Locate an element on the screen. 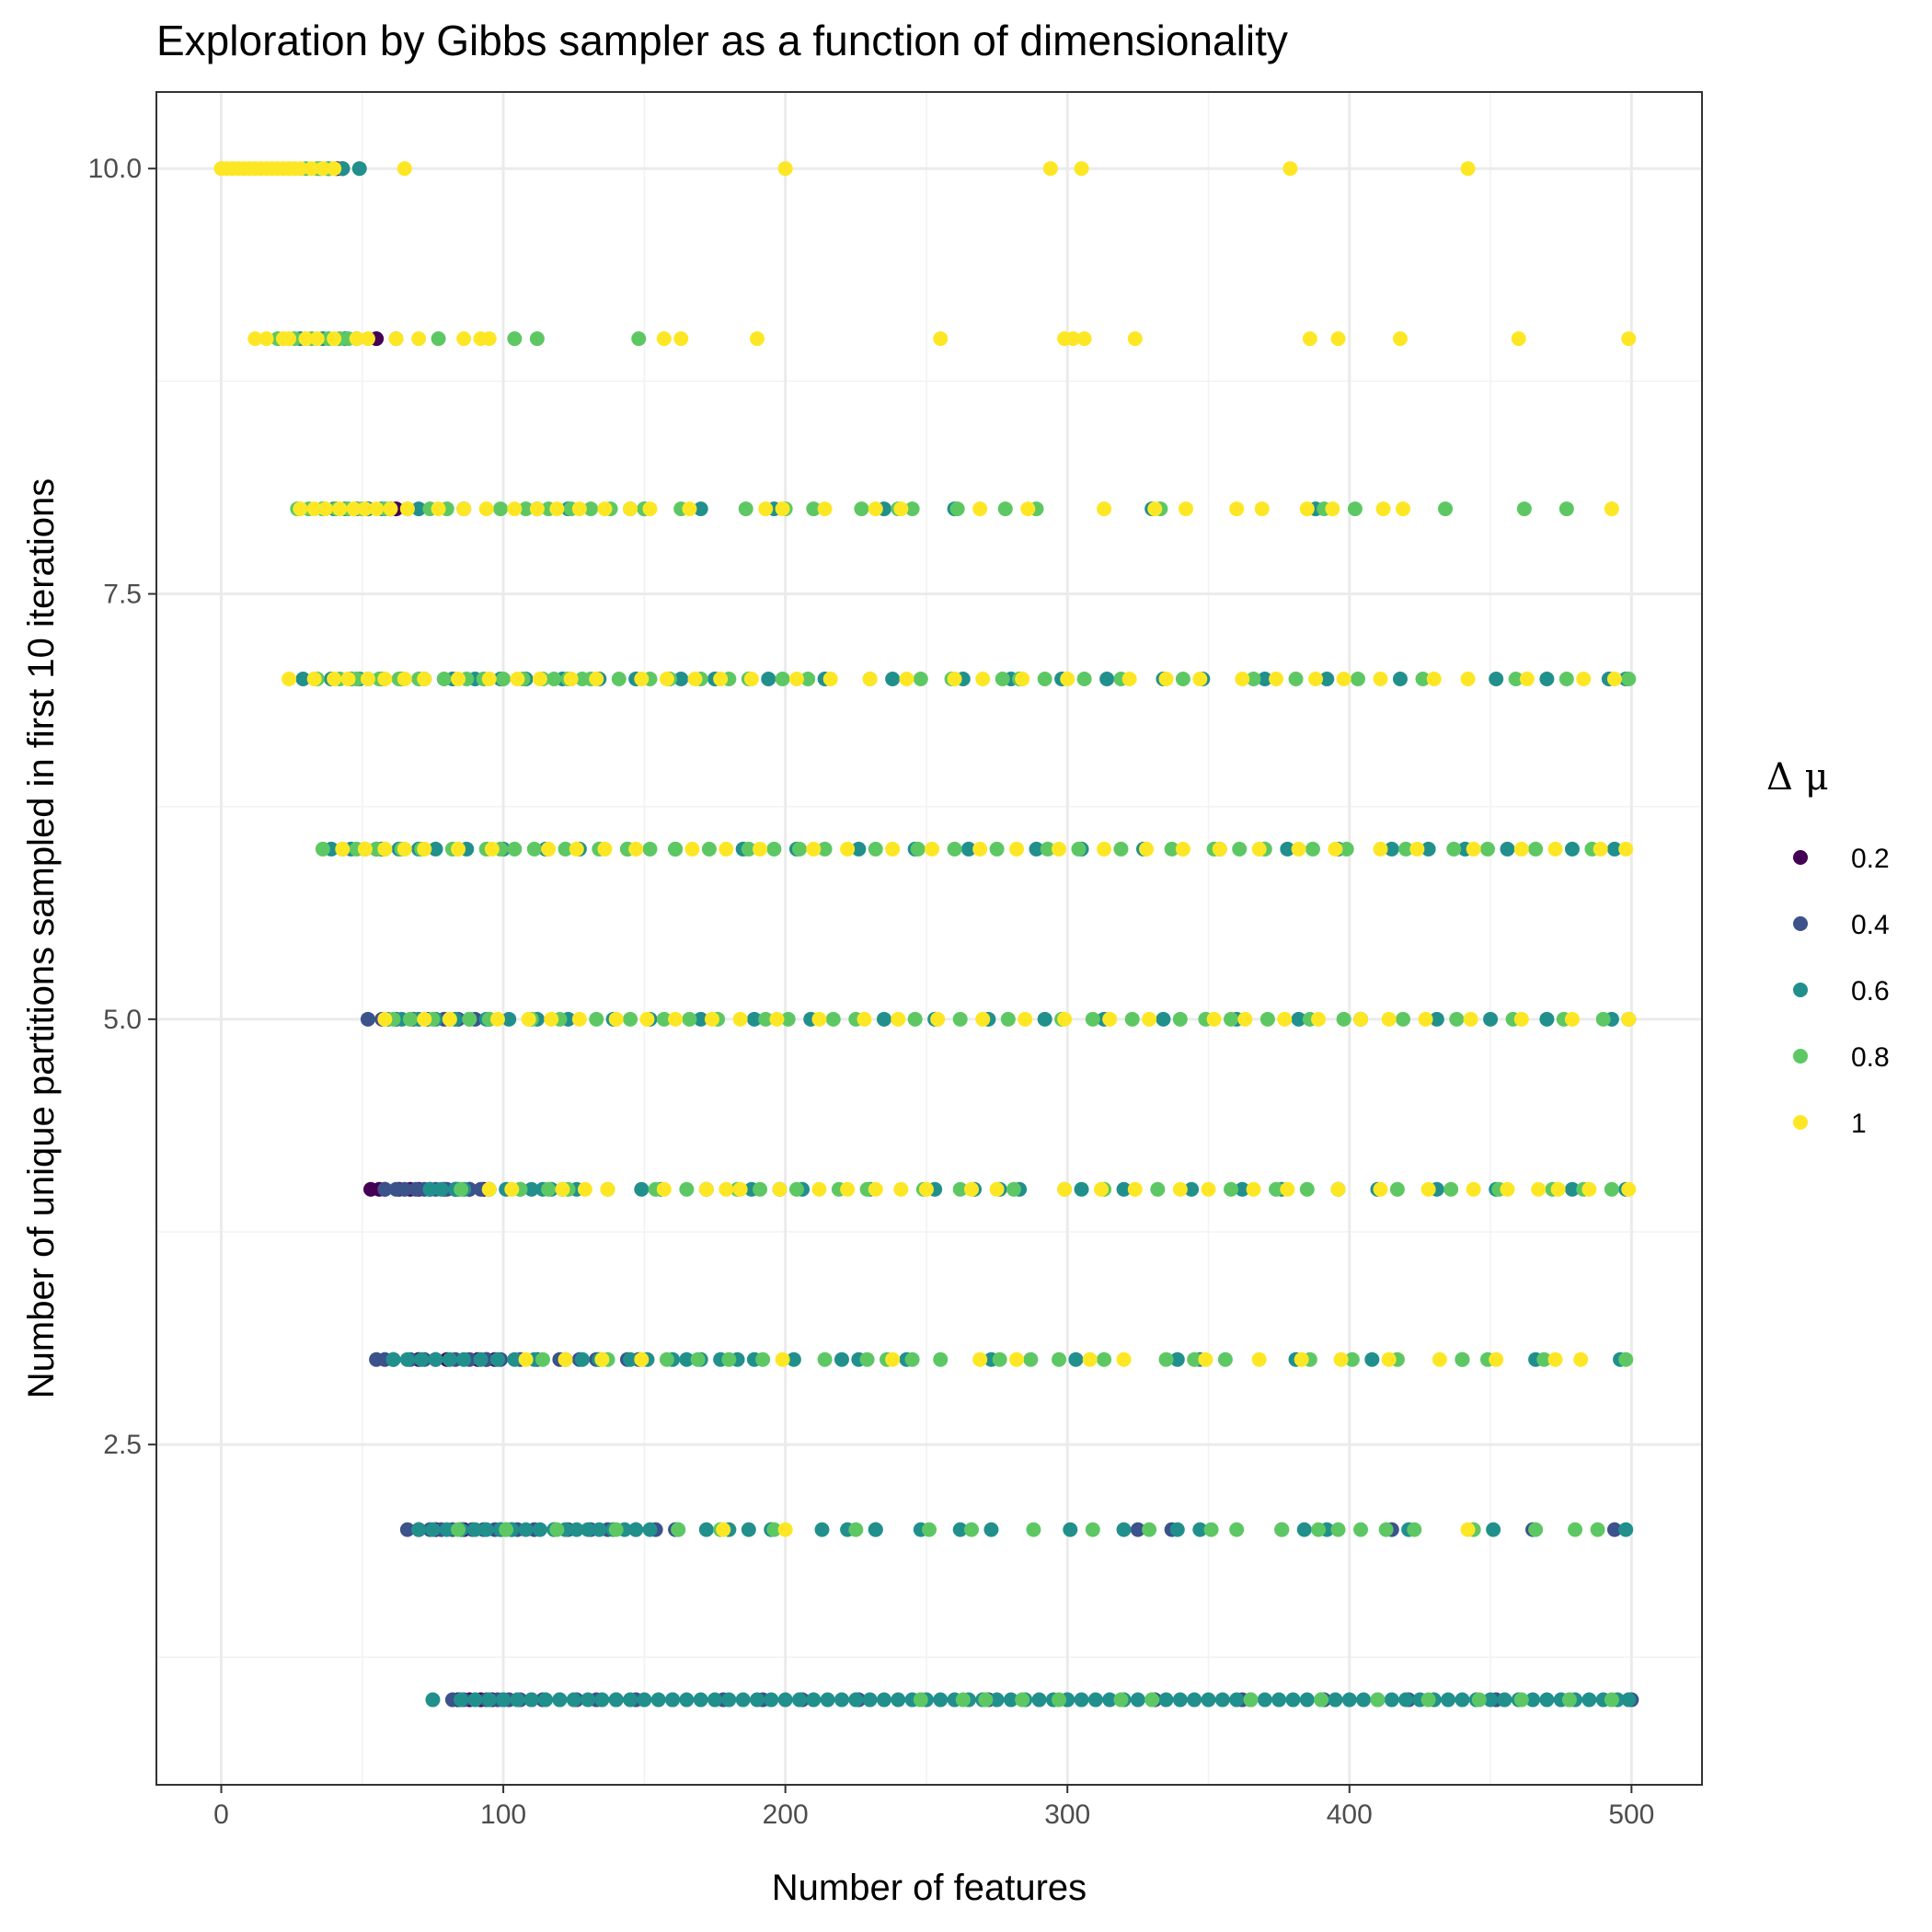  legend-label: 0.8 is located at coordinates (1870, 1057).